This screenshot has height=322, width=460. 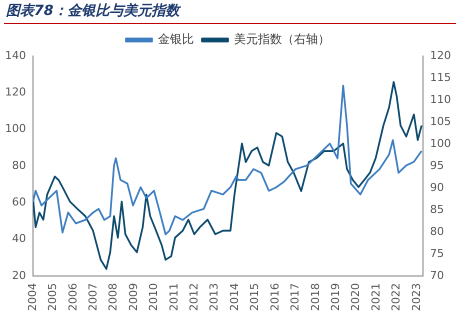 What do you see at coordinates (194, 297) in the screenshot?
I see `x-tick-label: 2012` at bounding box center [194, 297].